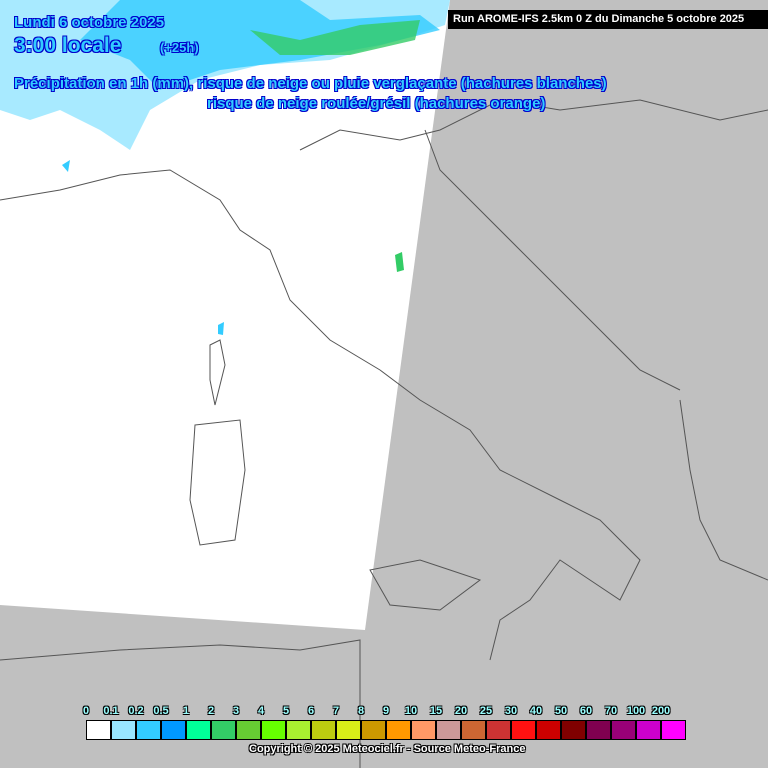 The width and height of the screenshot is (768, 768). Describe the element at coordinates (436, 711) in the screenshot. I see `legend-label: 15` at that location.